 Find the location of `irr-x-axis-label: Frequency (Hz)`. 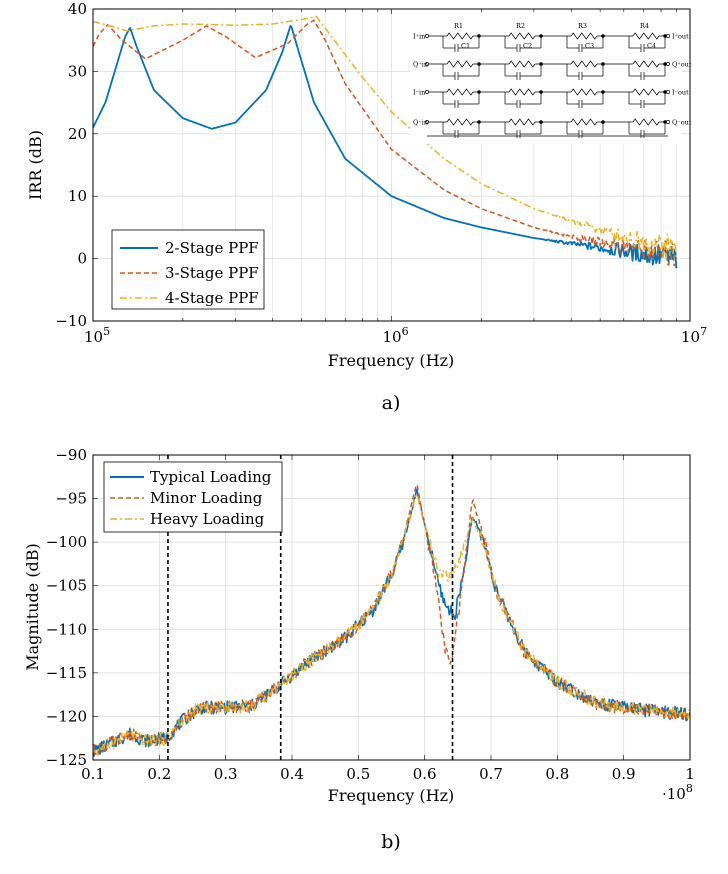

irr-x-axis-label: Frequency (Hz) is located at coordinates (391, 360).